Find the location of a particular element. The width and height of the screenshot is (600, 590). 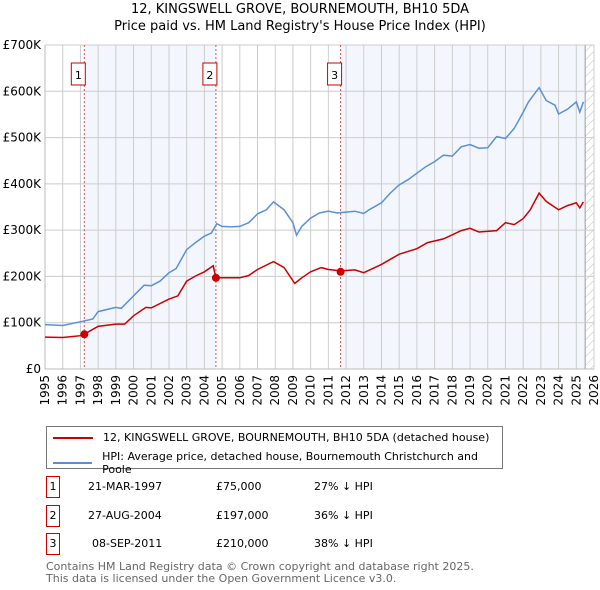

x-tick-label: 1996 is located at coordinates (63, 390).